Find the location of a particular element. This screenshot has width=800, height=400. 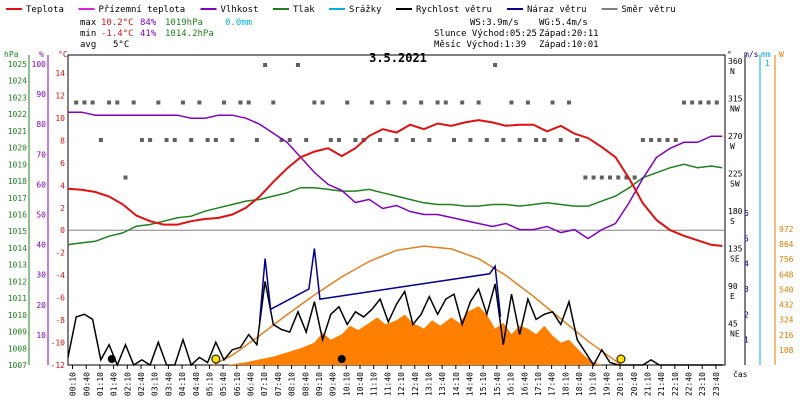

press-tick-10: 1017 is located at coordinates (17, 198).